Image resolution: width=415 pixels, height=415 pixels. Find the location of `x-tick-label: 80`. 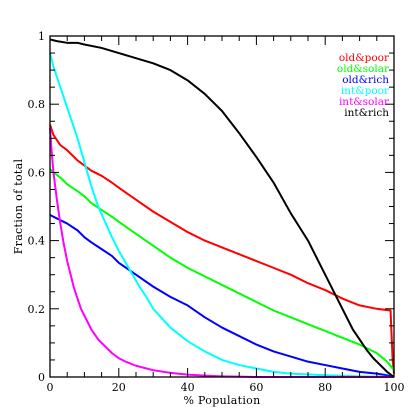

x-tick-label: 80 is located at coordinates (325, 387).